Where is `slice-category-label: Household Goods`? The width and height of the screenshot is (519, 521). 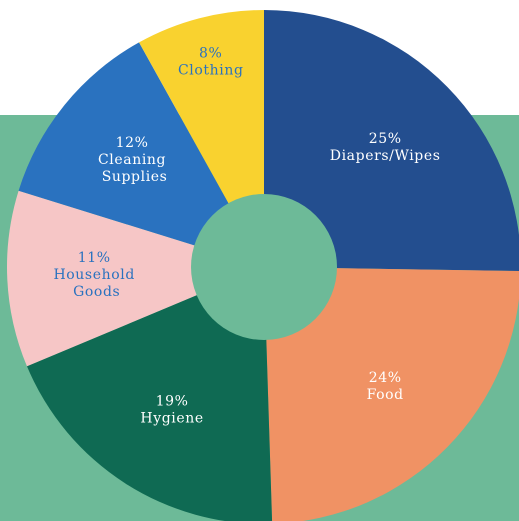 slice-category-label: Household Goods is located at coordinates (93, 283).